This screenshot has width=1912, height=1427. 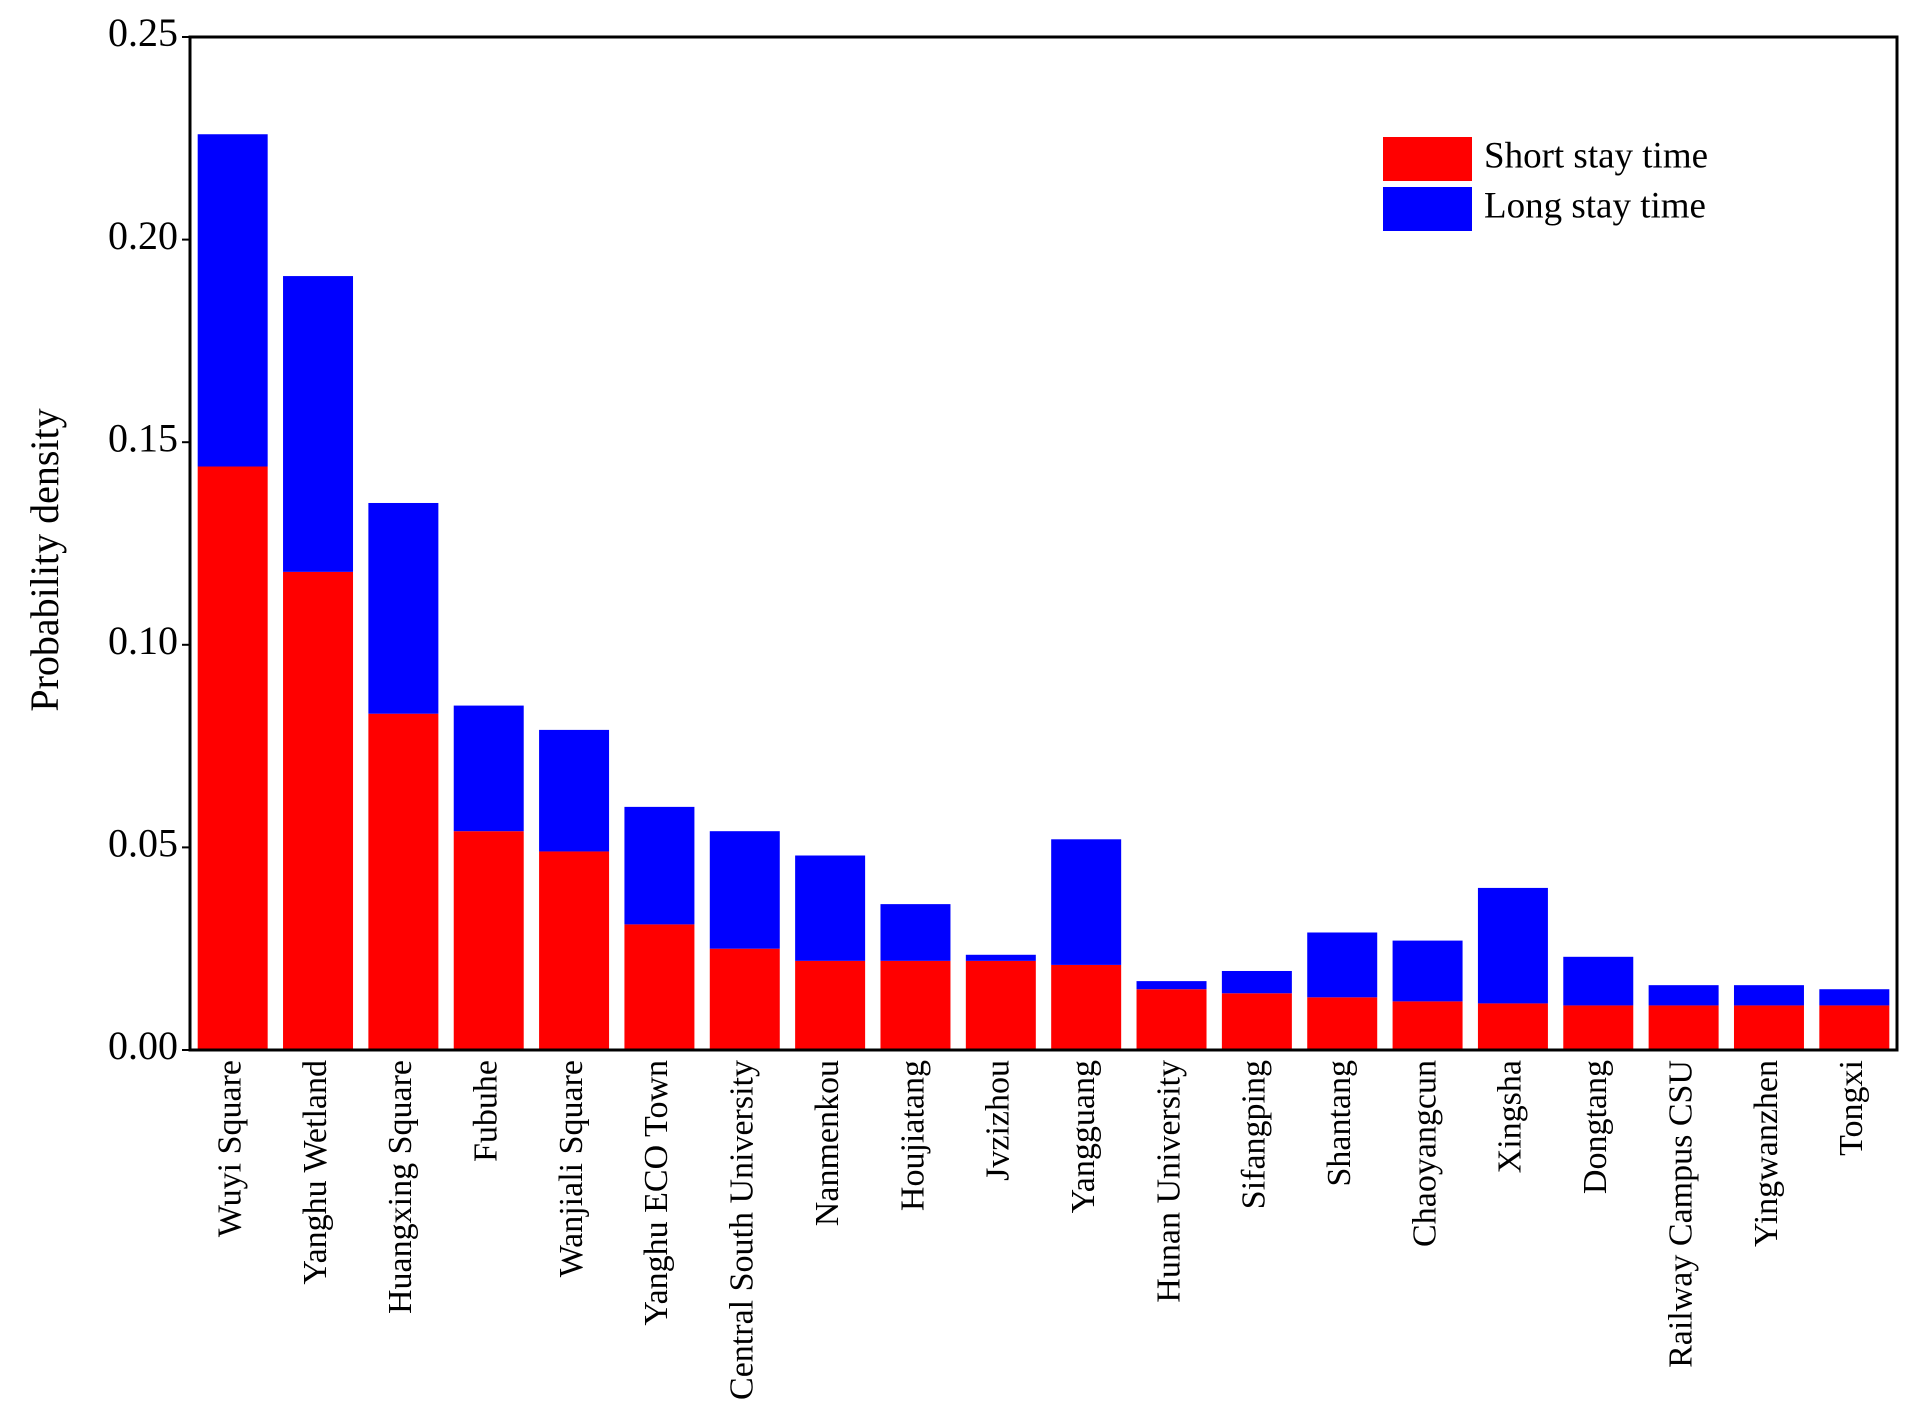 I want to click on x-tick-label: Central South University, so click(x=742, y=1230).